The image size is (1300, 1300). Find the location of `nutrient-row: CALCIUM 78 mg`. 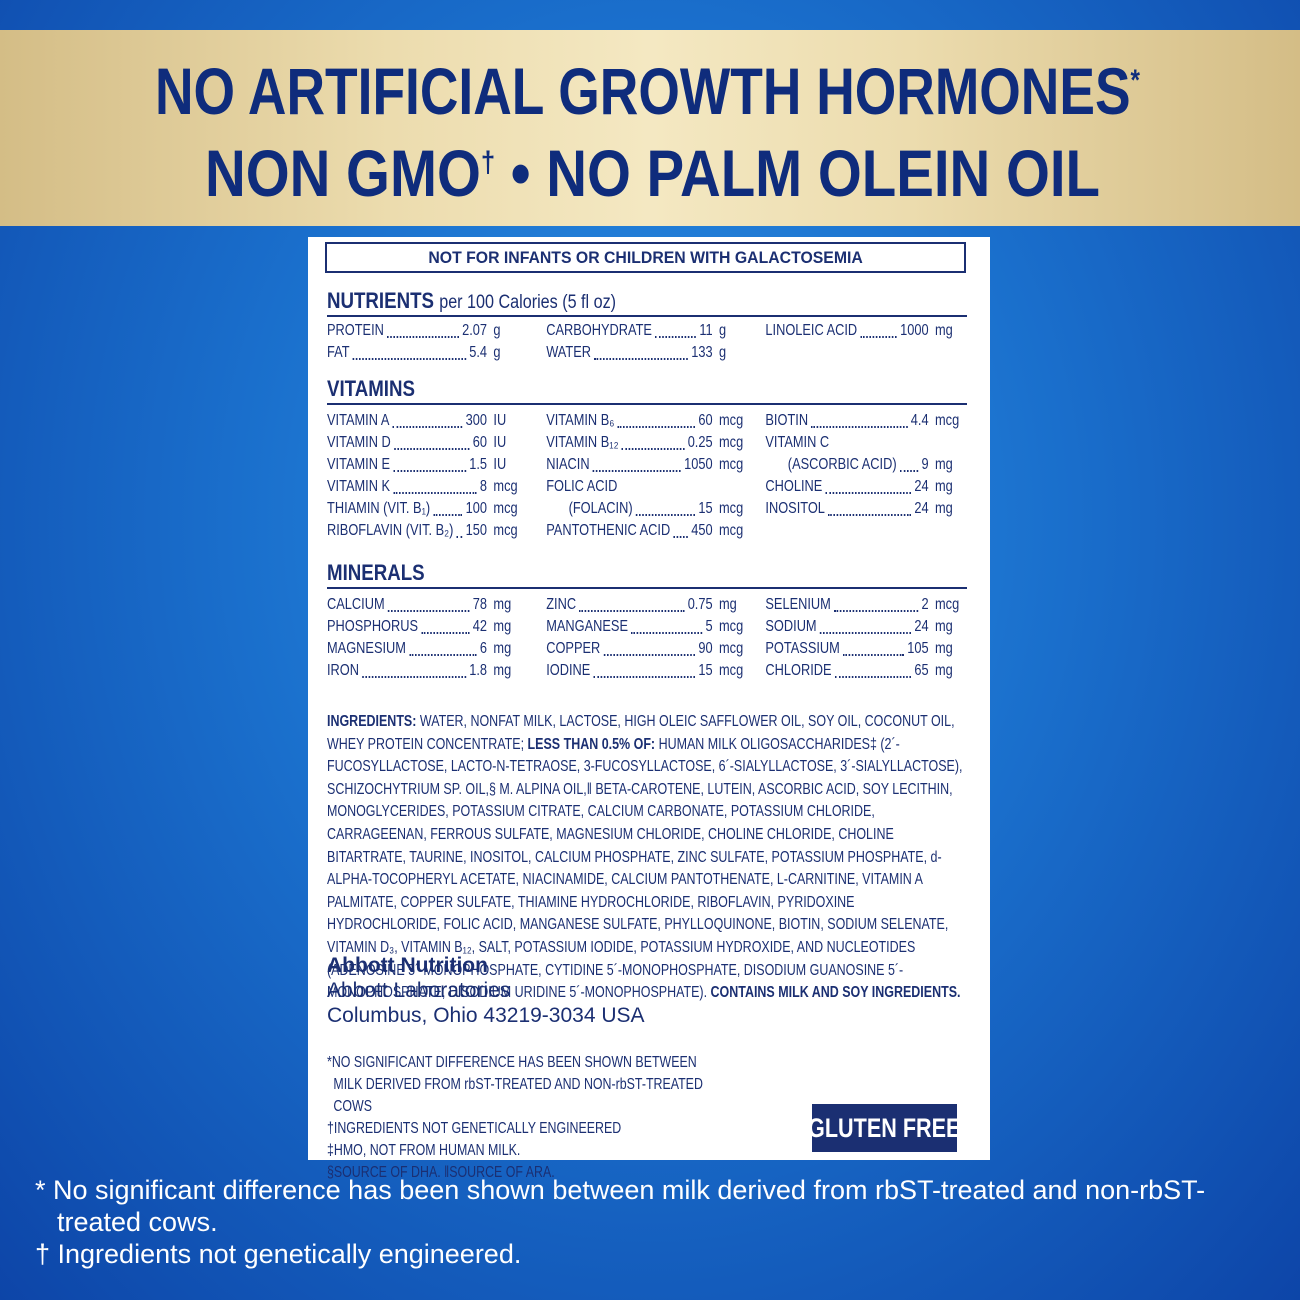

nutrient-row: CALCIUM 78 mg is located at coordinates (424, 607).